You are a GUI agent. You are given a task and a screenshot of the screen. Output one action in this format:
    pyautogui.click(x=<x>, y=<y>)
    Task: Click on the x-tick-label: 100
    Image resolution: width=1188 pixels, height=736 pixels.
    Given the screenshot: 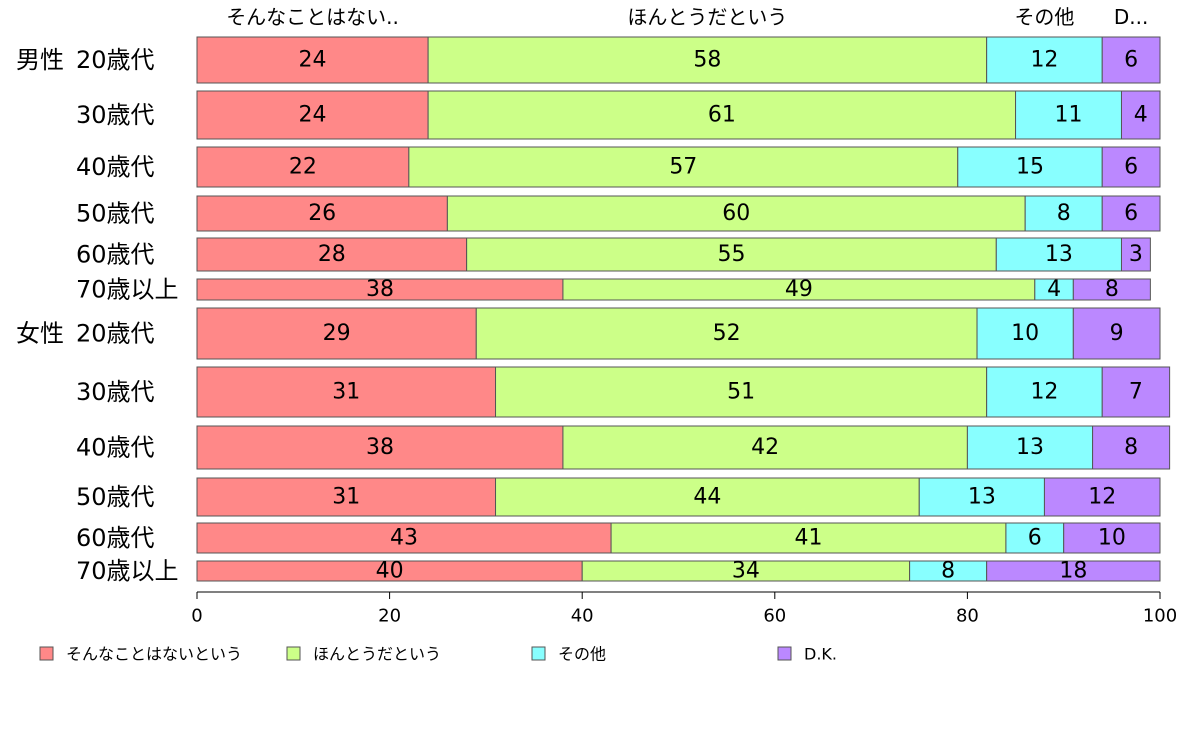 What is the action you would take?
    pyautogui.click(x=1160, y=616)
    